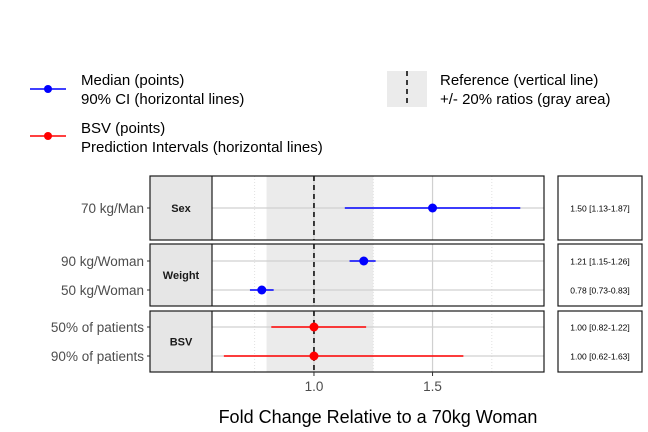  I want to click on panel-sex: Sex 70 kg/Man 1.50 [1.13-1.87], so click(362, 208).